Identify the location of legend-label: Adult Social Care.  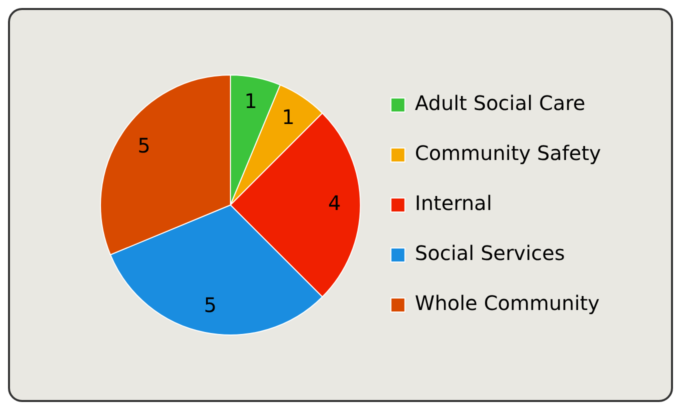
(500, 103).